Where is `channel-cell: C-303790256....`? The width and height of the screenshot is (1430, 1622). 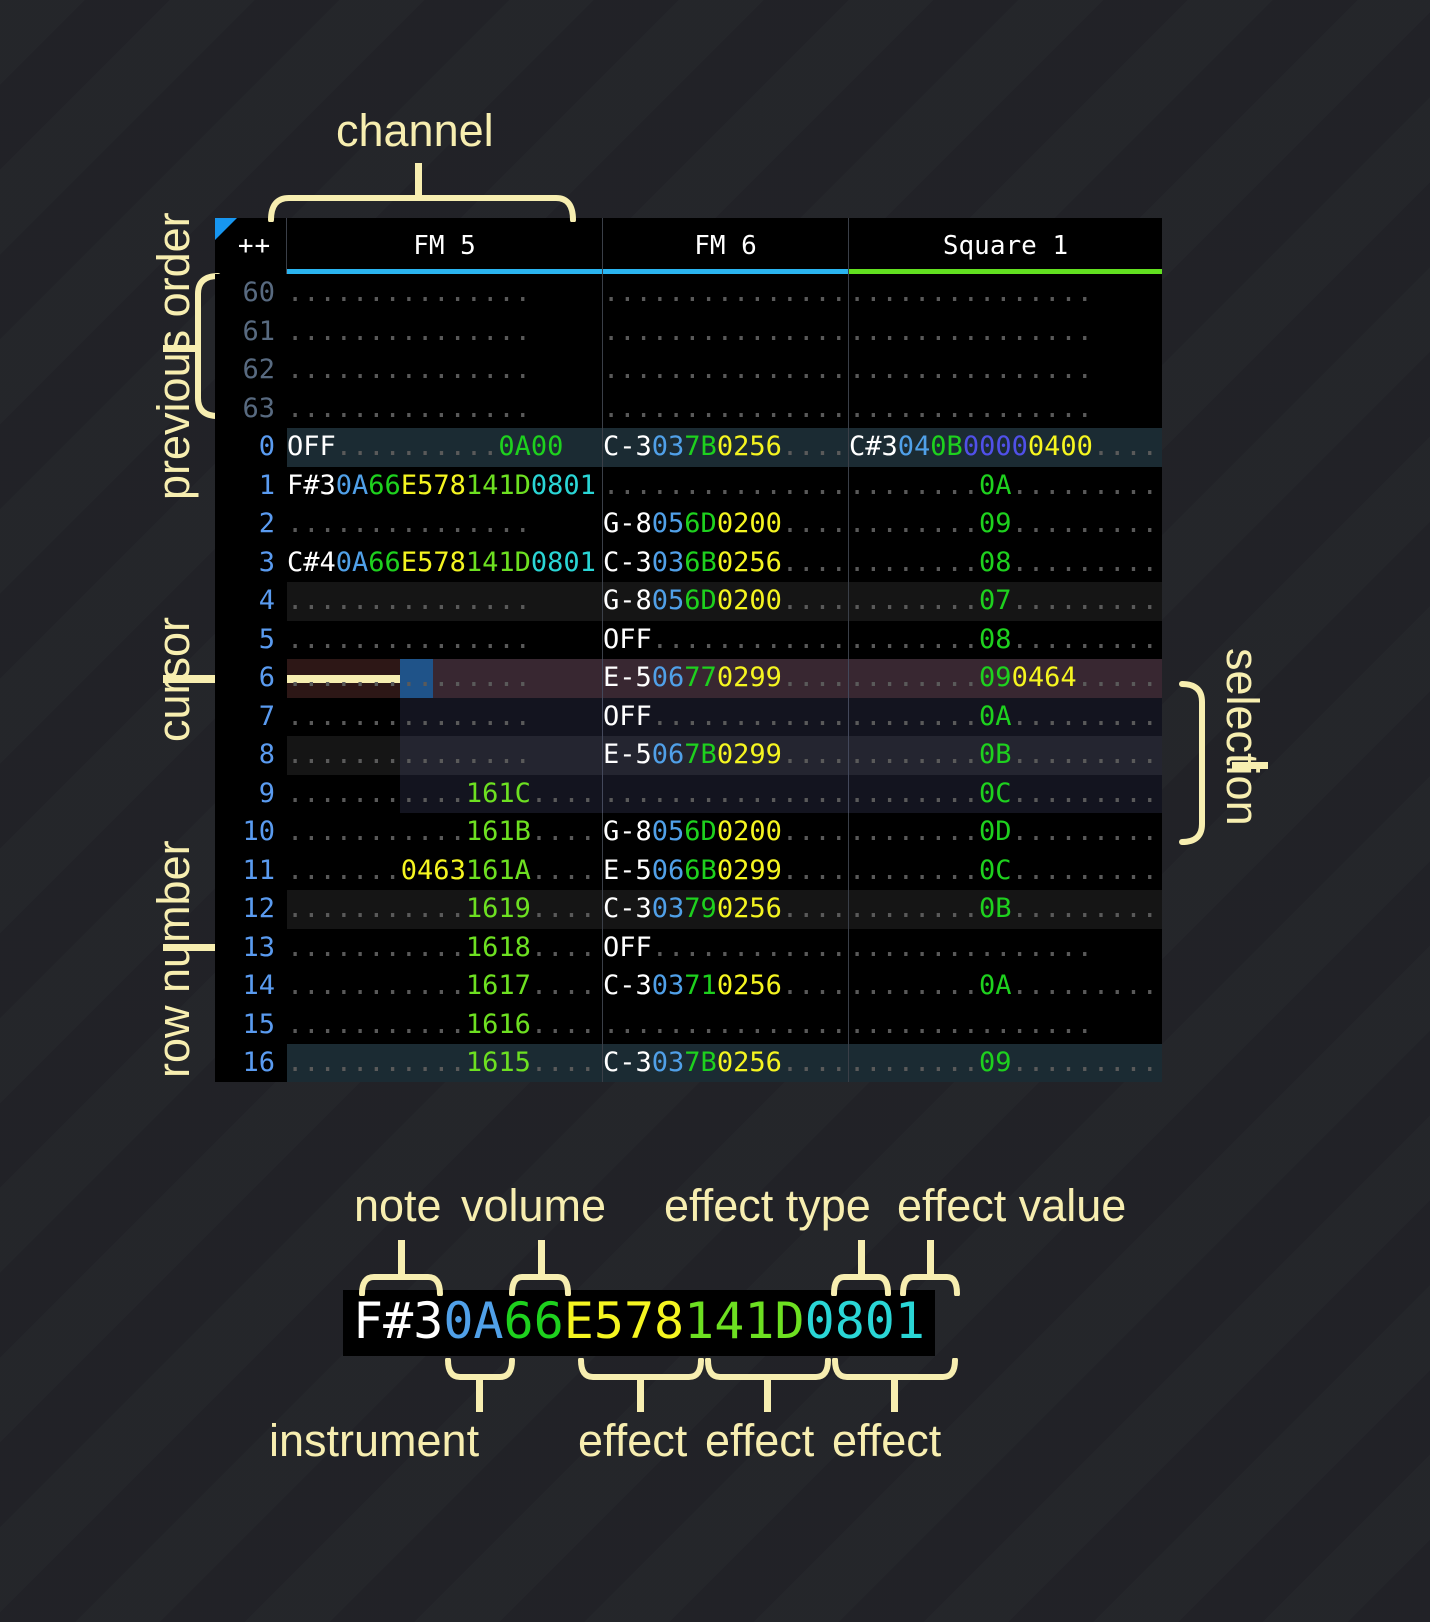
channel-cell: C-303790256.... is located at coordinates (726, 909).